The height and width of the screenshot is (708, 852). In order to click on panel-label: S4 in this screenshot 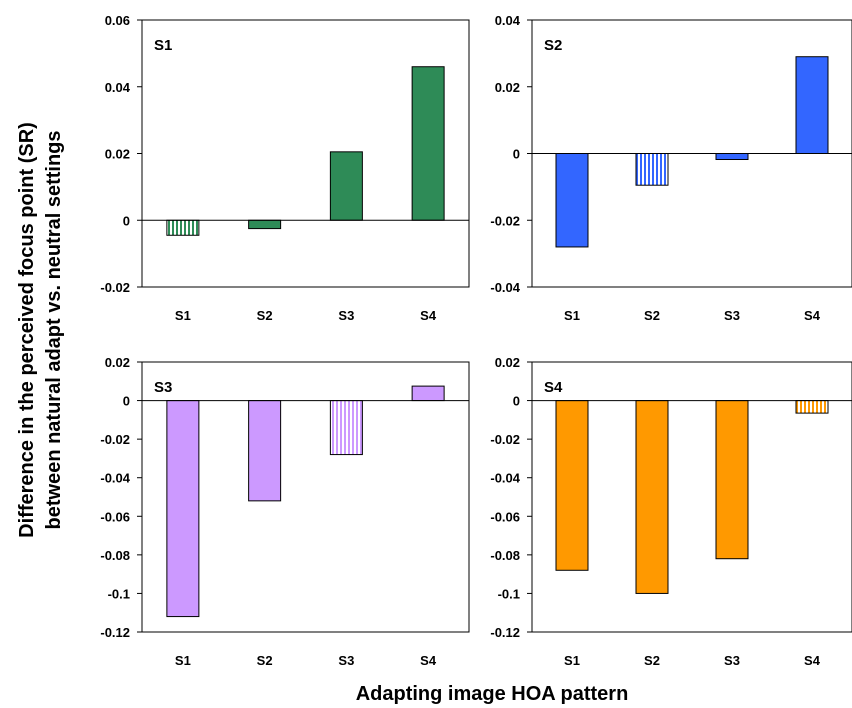, I will do `click(553, 387)`.